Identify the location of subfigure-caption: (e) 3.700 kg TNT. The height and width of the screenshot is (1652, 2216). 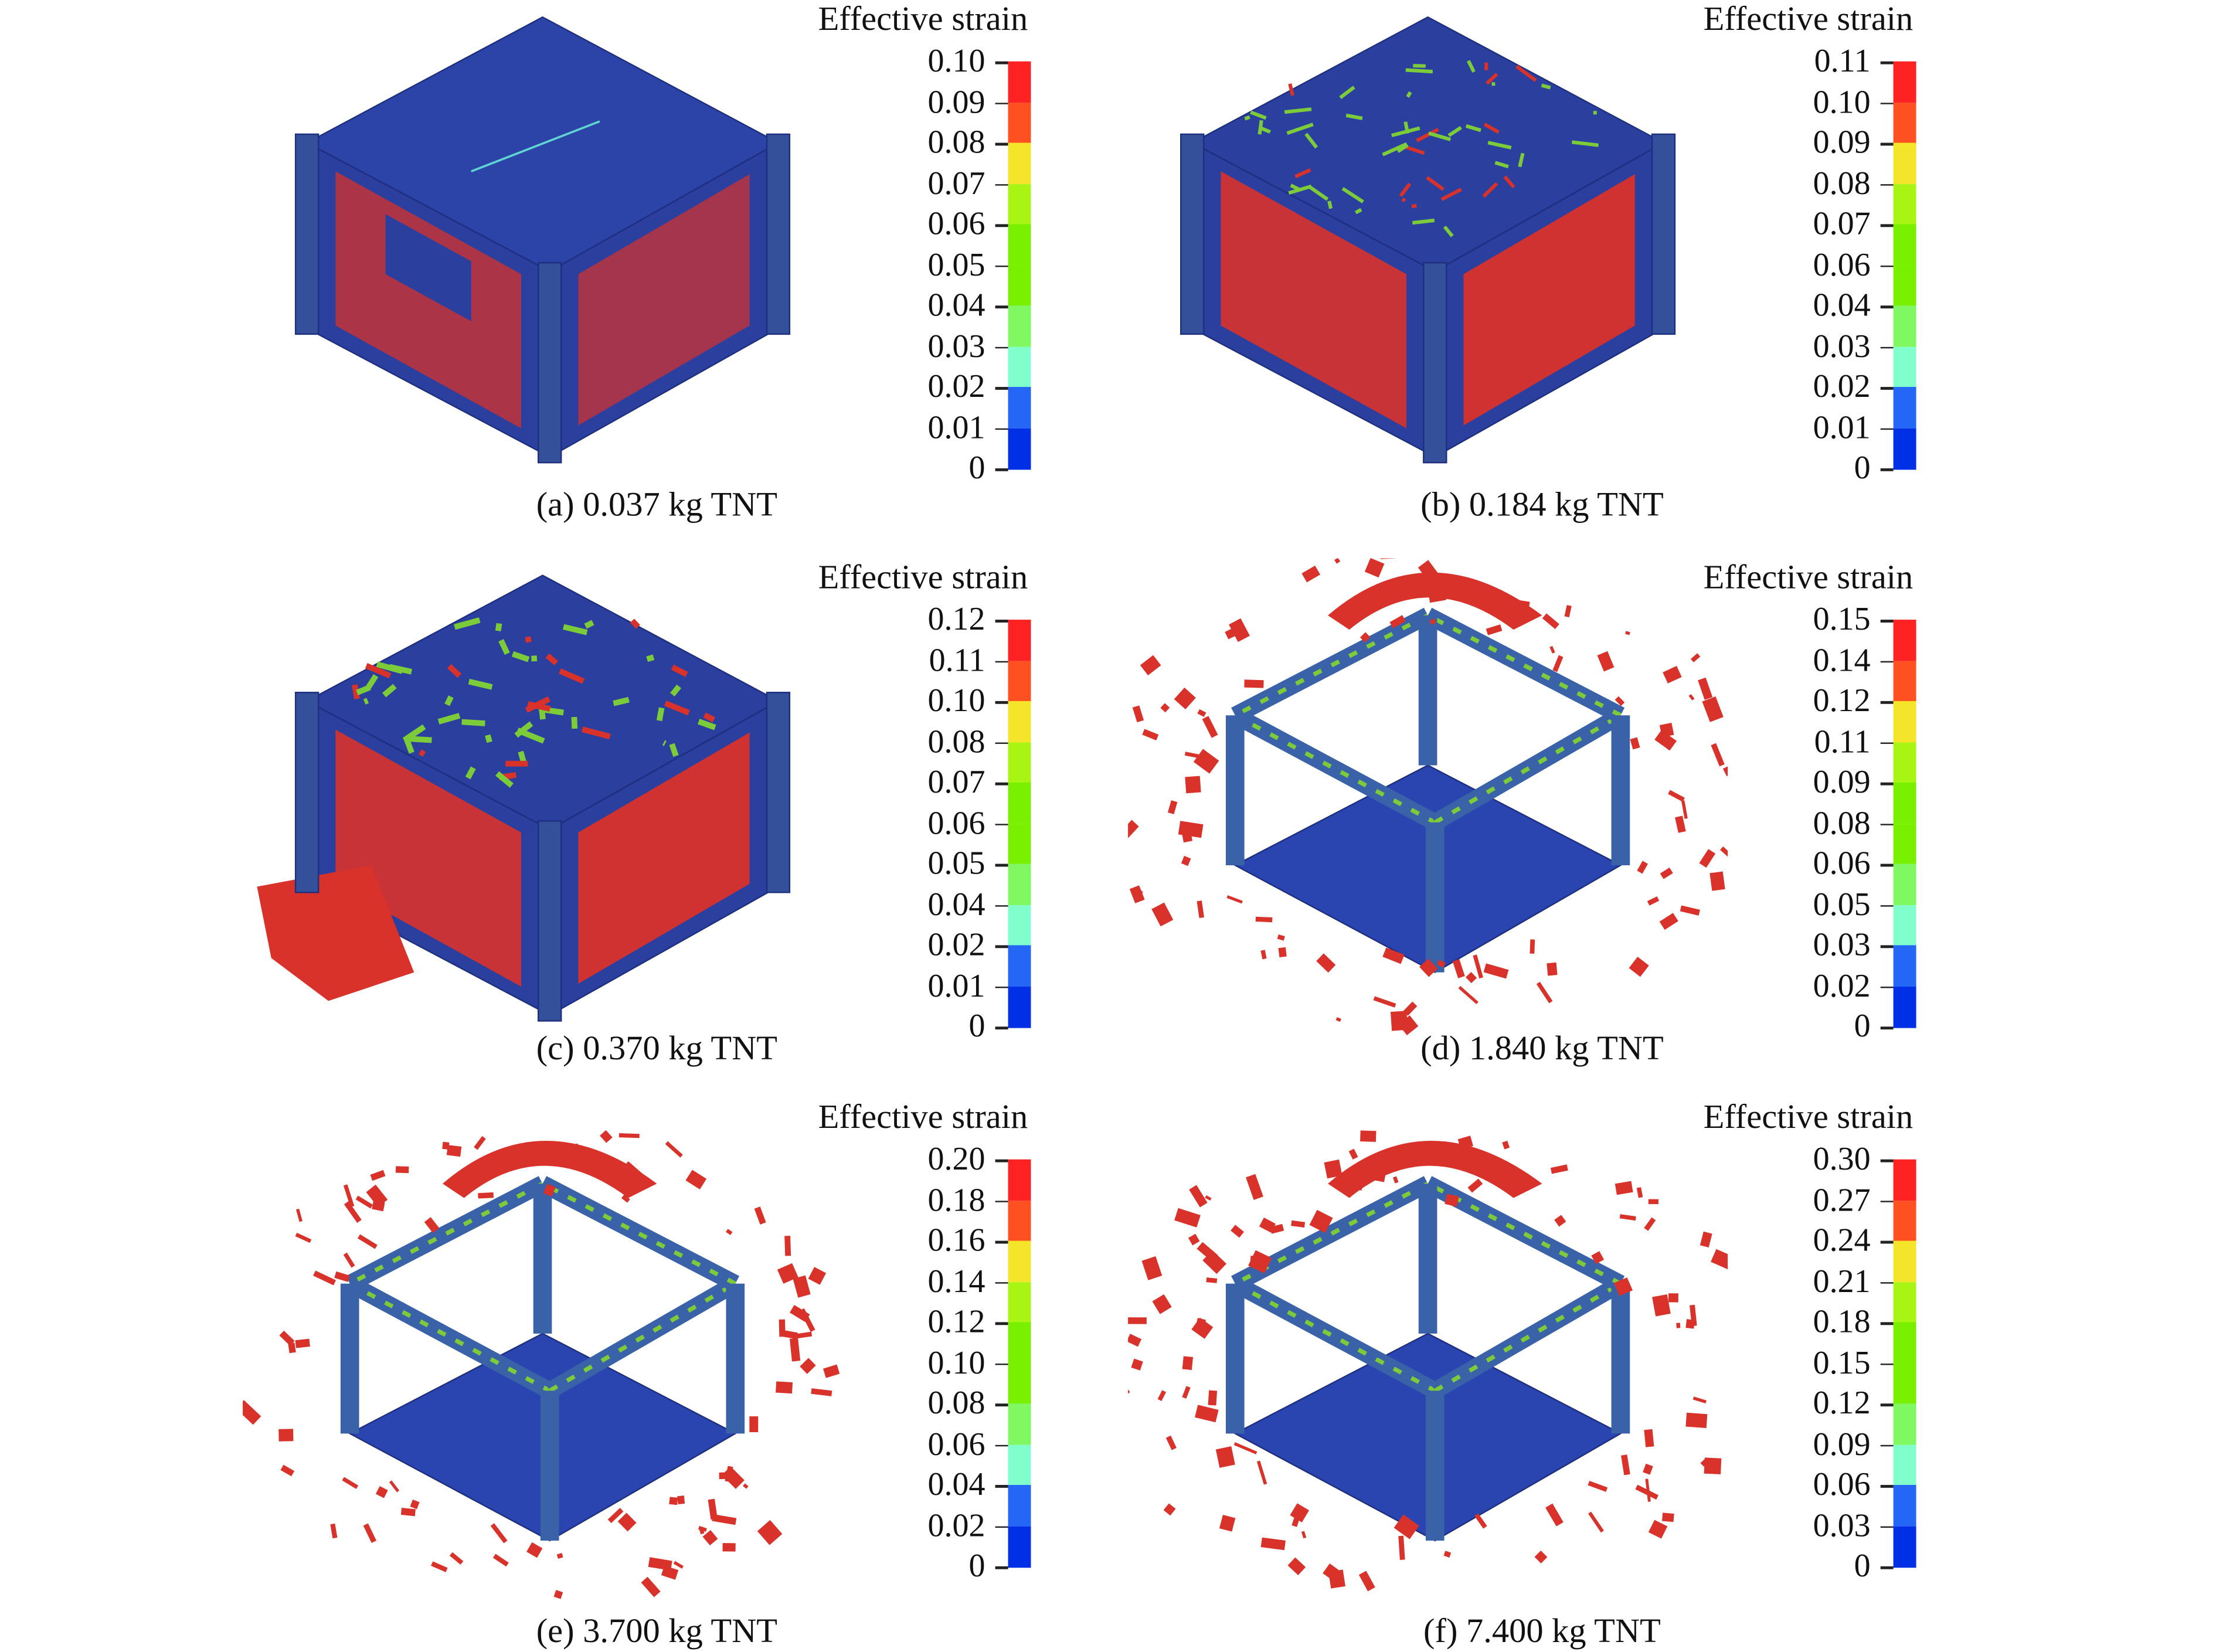
(657, 1632).